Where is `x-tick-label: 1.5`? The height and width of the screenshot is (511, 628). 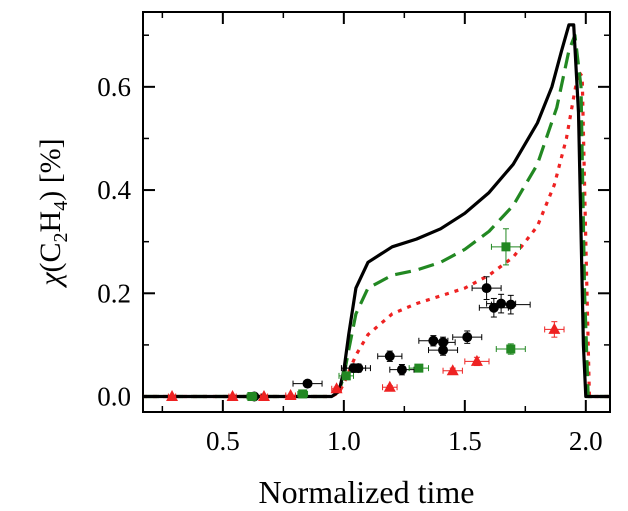
x-tick-label: 1.5 is located at coordinates (465, 441).